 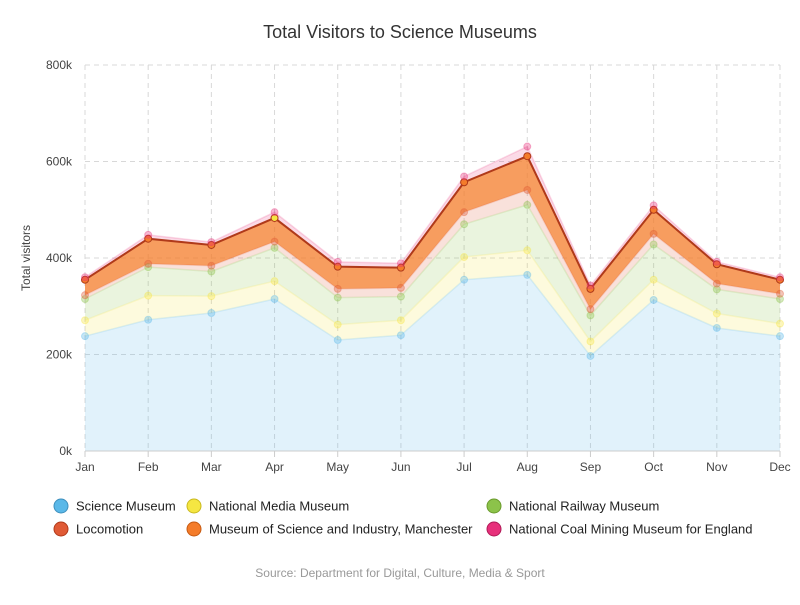 I want to click on y-tick-label: 0k, so click(x=66, y=451).